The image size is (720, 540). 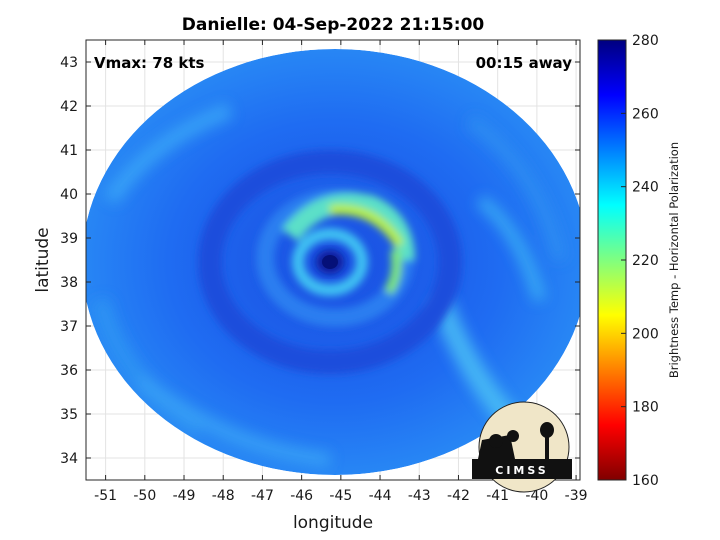 I want to click on y-tick-label: 37, so click(x=69, y=327).